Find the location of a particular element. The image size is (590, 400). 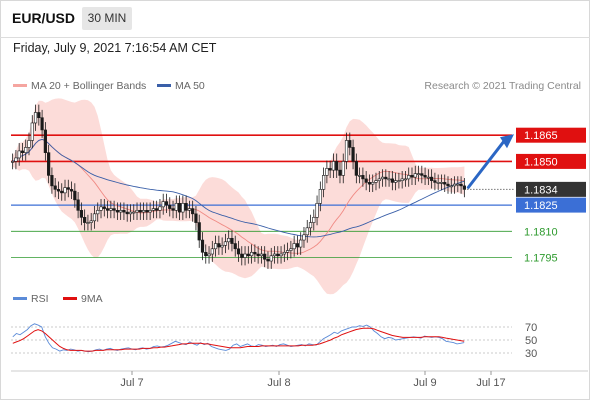

price-label-1.1834: 1.1834 is located at coordinates (541, 190).